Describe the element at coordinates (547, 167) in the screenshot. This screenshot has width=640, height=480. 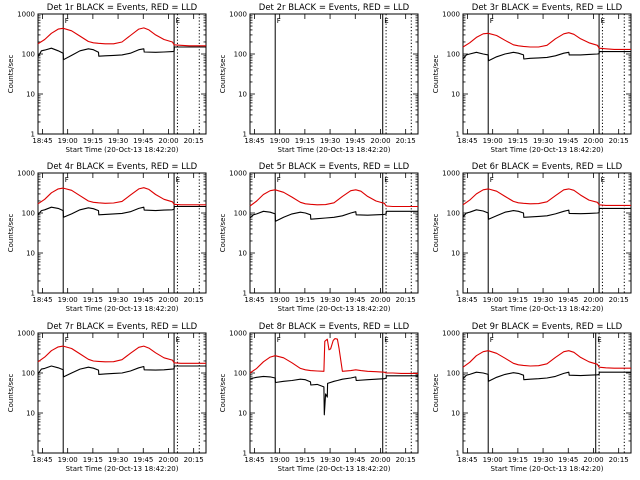
I see `panel-title: Det 6r BLACK = Events, RED = LLD` at that location.